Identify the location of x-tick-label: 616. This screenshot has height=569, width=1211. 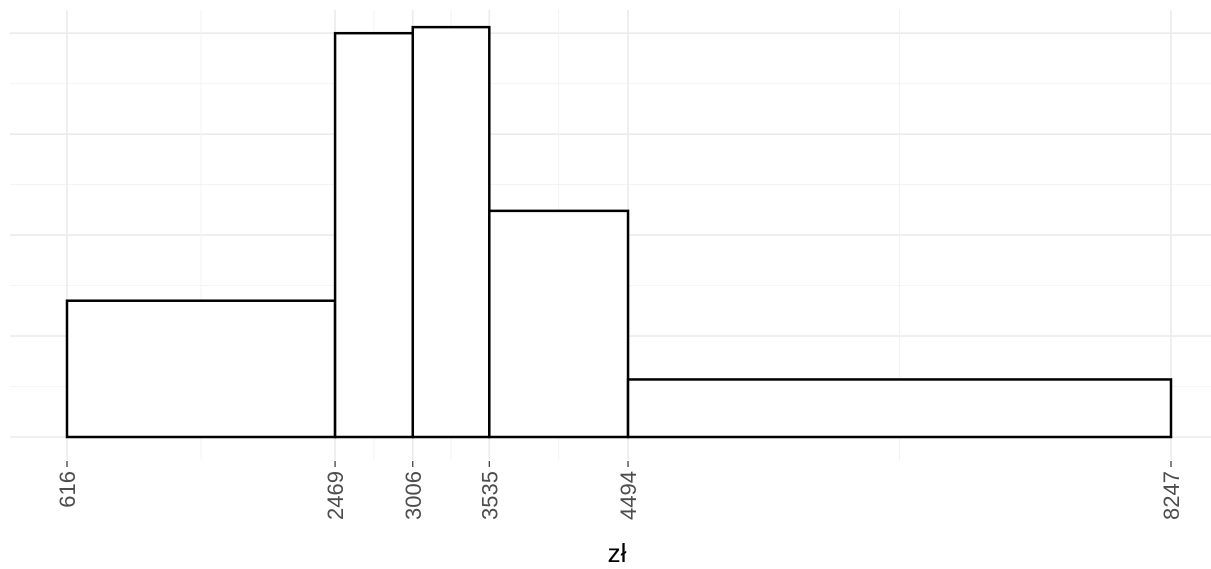
(67, 489).